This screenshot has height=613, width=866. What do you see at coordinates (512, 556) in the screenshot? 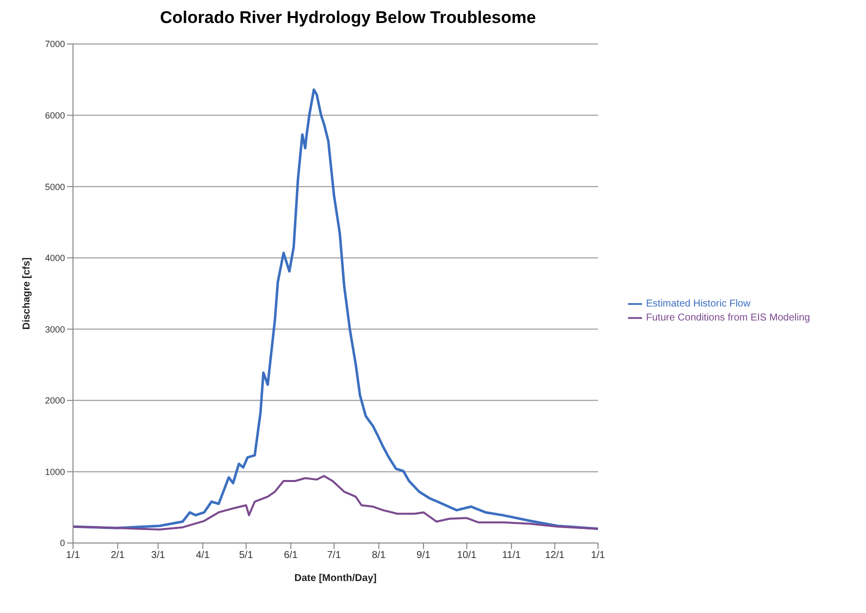
I see `x-tick-label: 11/1` at bounding box center [512, 556].